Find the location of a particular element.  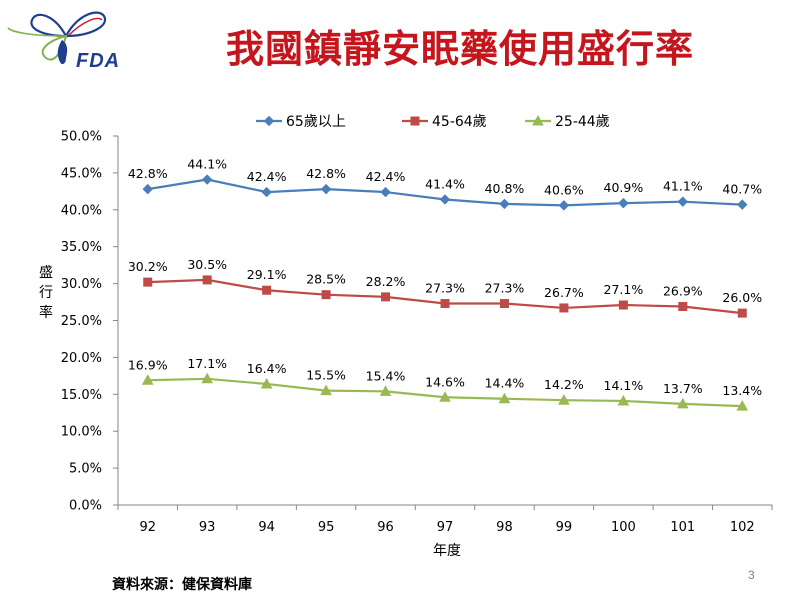

data-label: 14.1% is located at coordinates (624, 385).